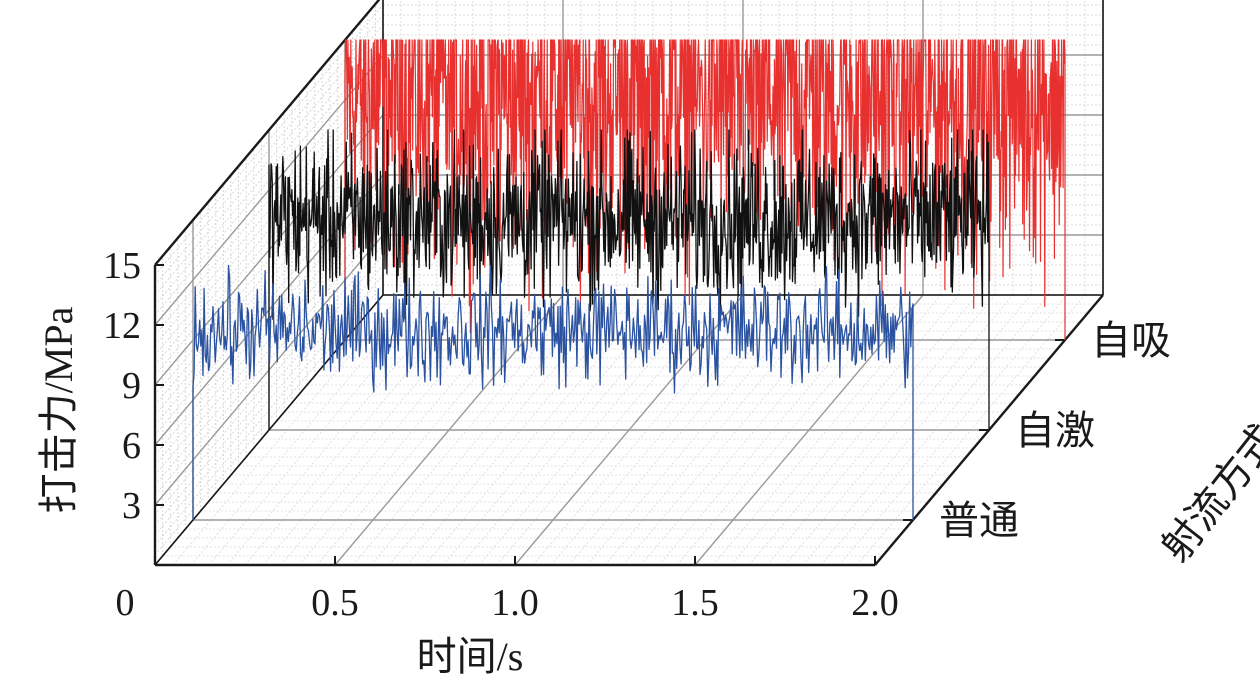 Image resolution: width=1260 pixels, height=683 pixels. Describe the element at coordinates (470, 656) in the screenshot. I see `x-axis-title: 时间/s` at that location.